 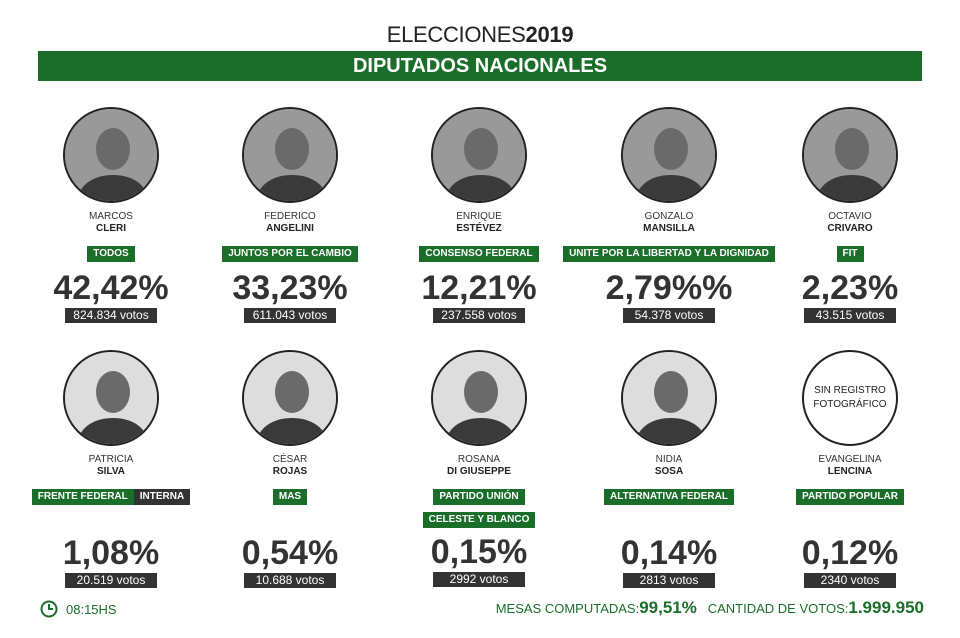 What do you see at coordinates (290, 553) in the screenshot?
I see `vote-percentage: 0,54%` at bounding box center [290, 553].